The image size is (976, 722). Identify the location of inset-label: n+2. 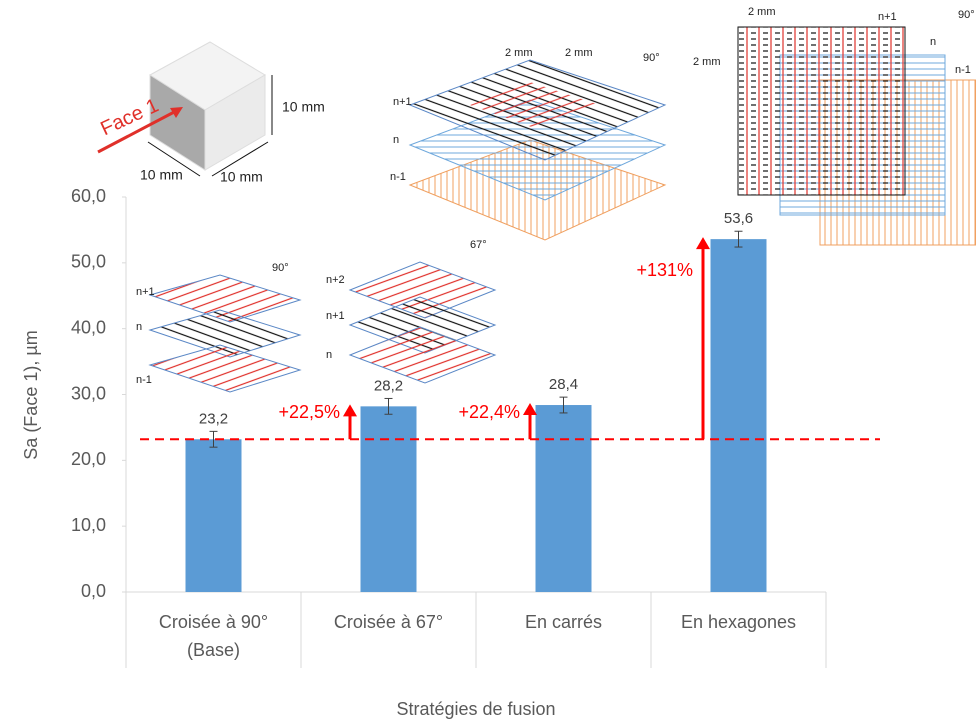
(335, 280).